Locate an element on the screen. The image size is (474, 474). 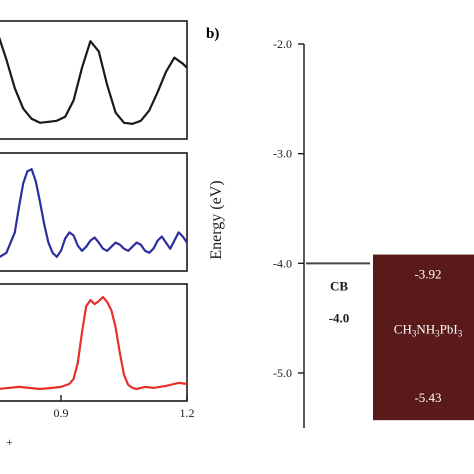
material-part: NH is located at coordinates (425, 328).